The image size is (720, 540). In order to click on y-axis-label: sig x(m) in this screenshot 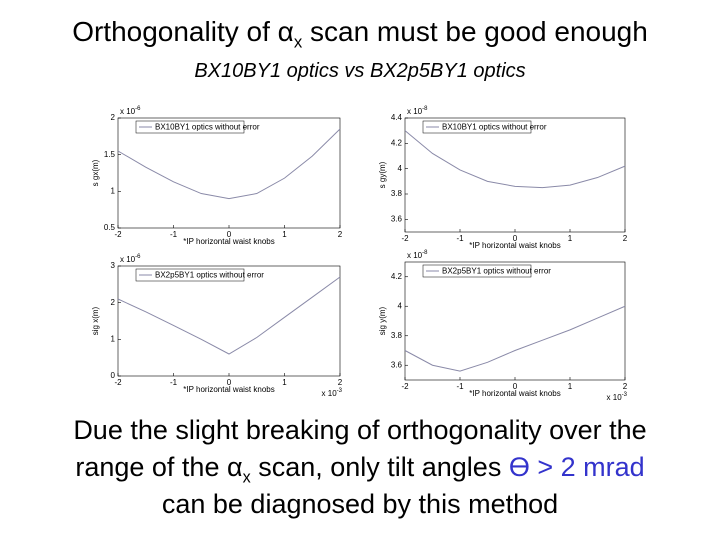, I will do `click(95, 320)`.